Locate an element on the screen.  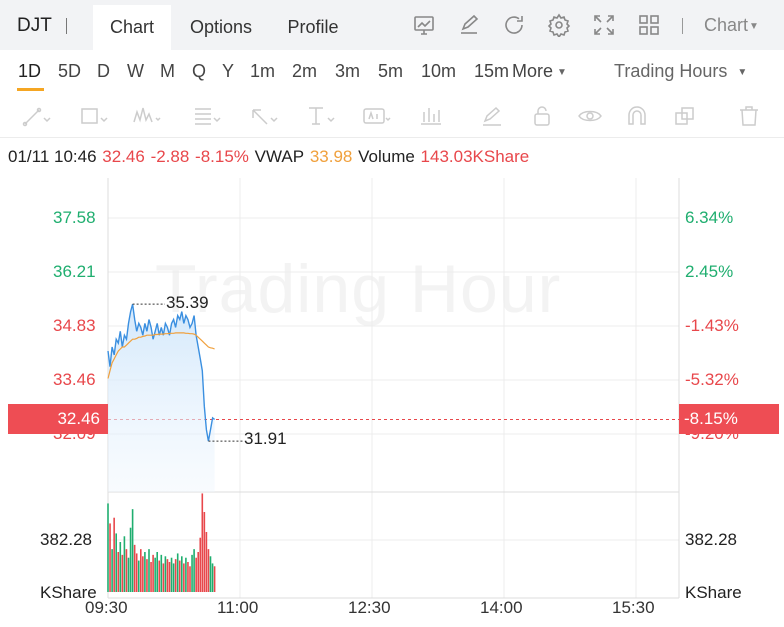
trading-hours-label: Trading Hours is located at coordinates (671, 71).